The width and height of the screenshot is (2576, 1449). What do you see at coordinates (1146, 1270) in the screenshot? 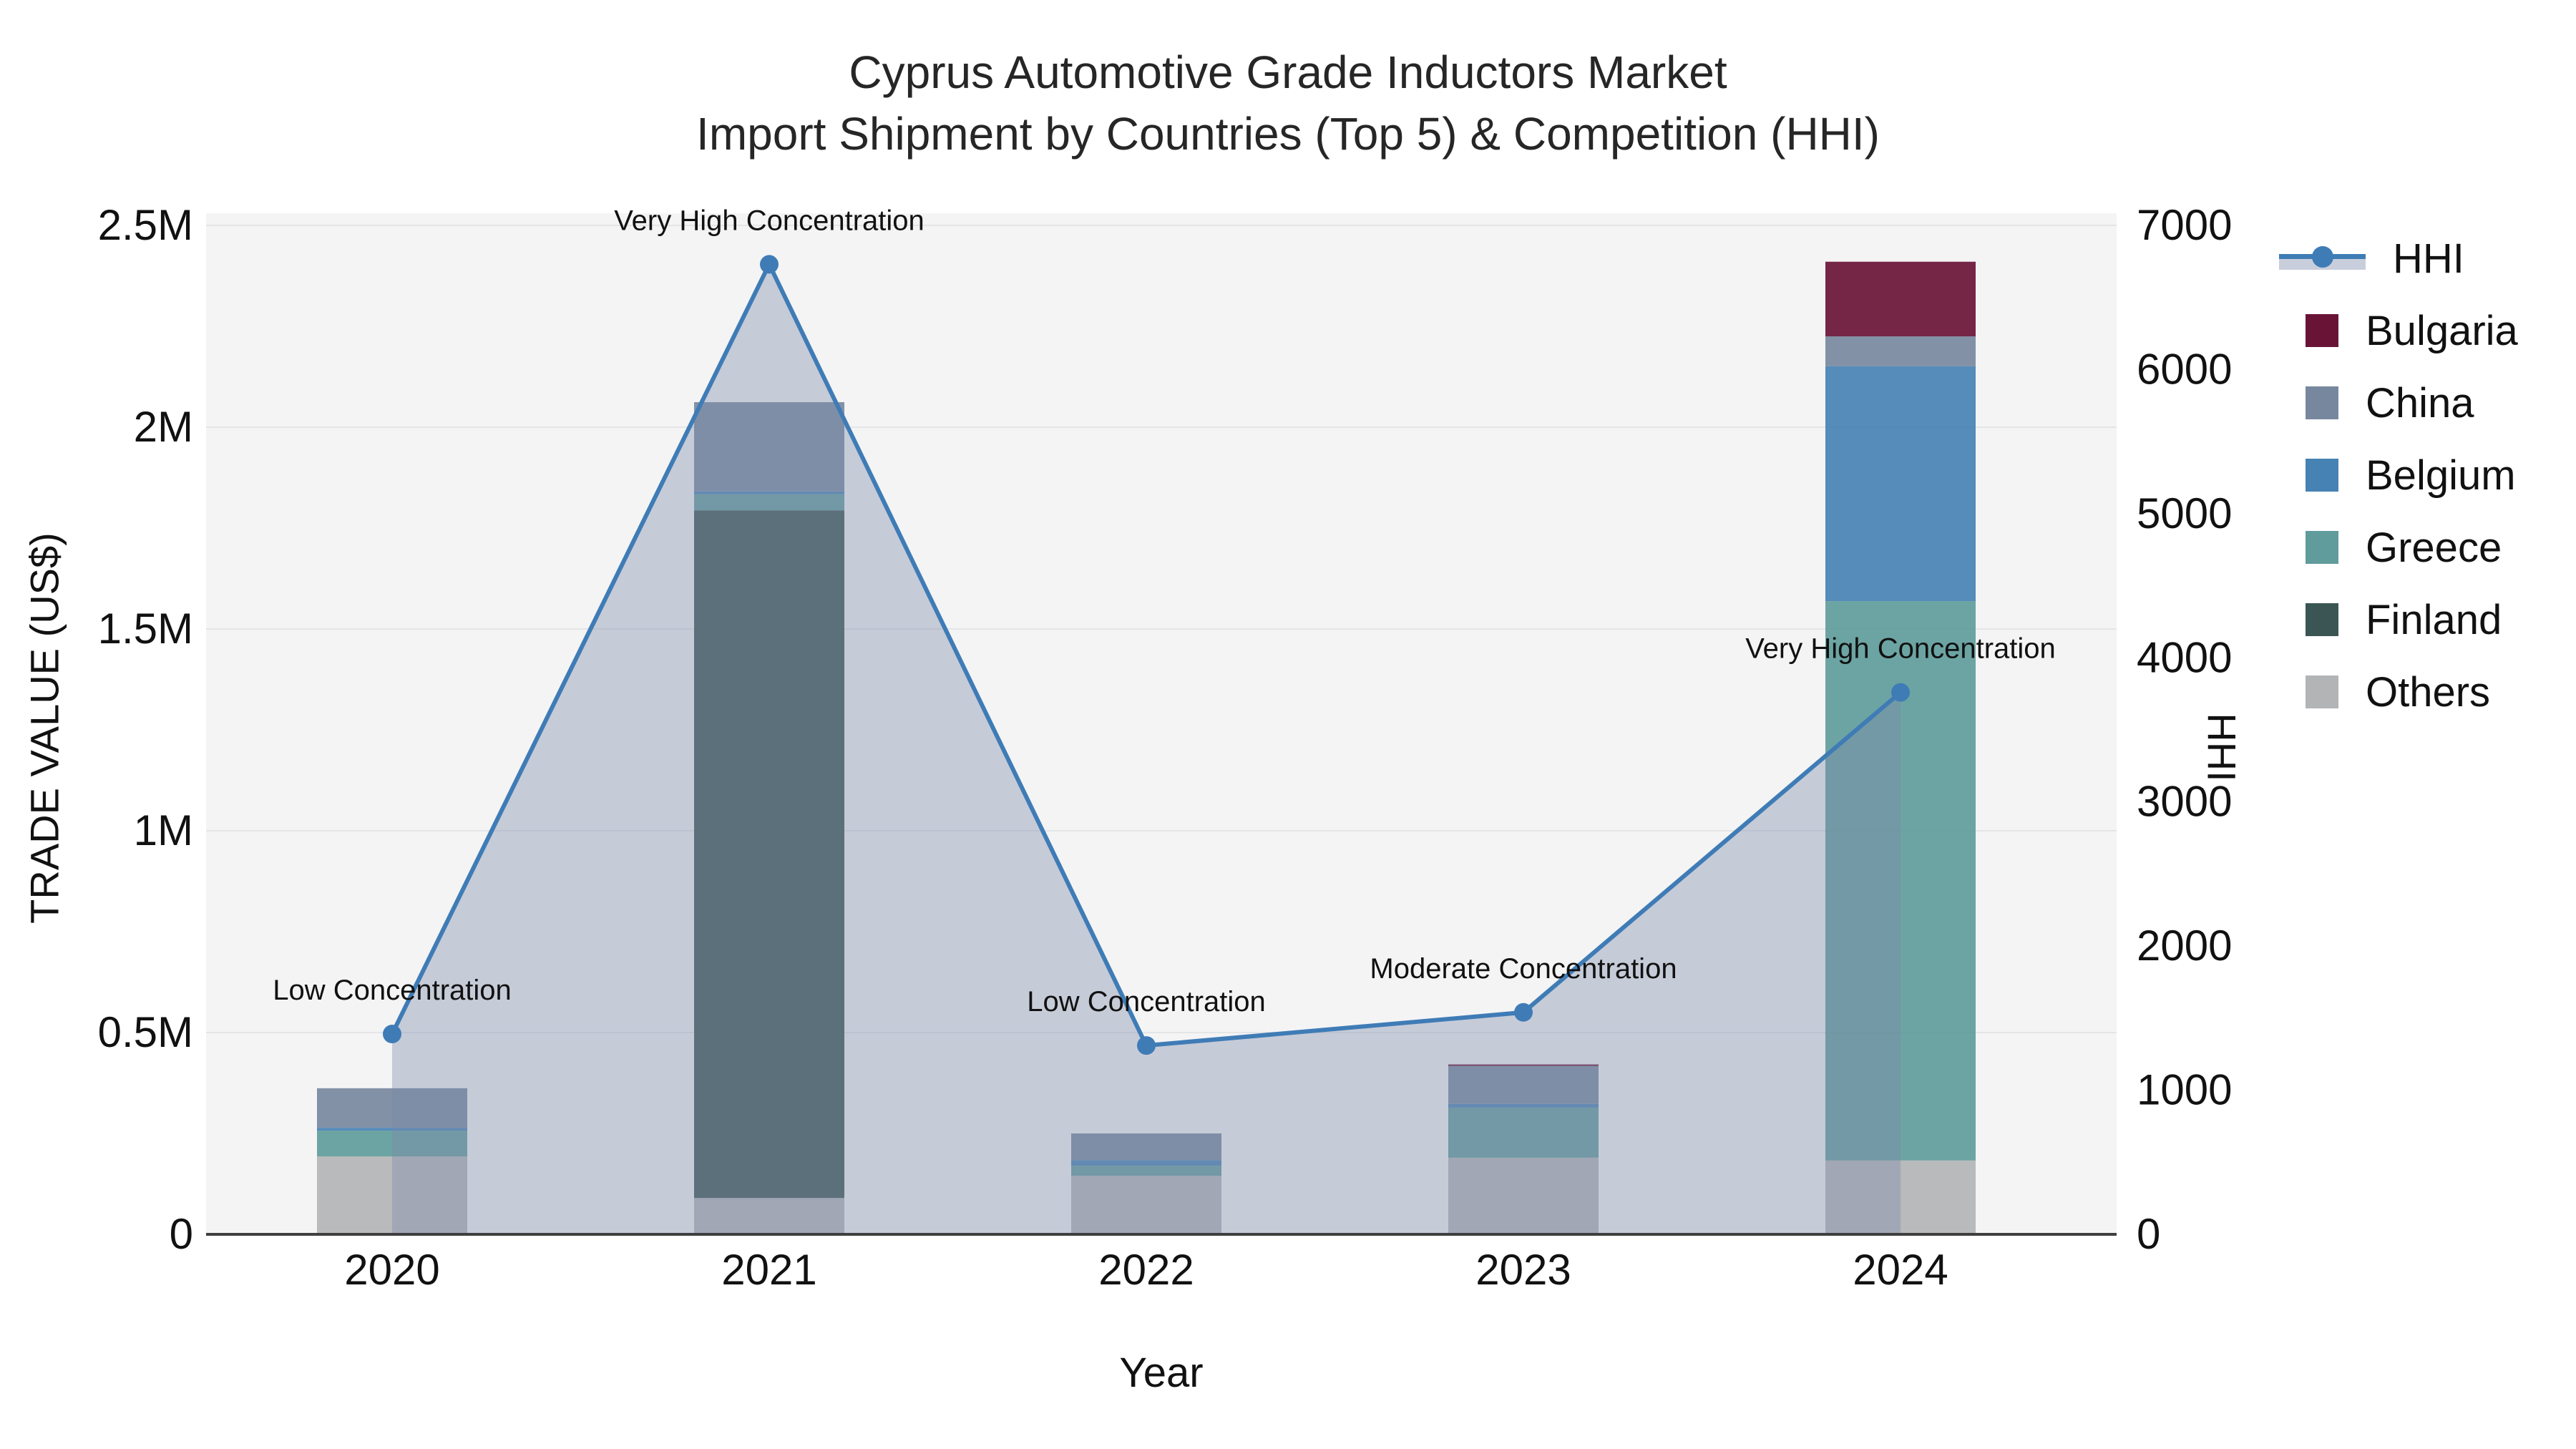
I see `x-tick-2022: 2022` at bounding box center [1146, 1270].